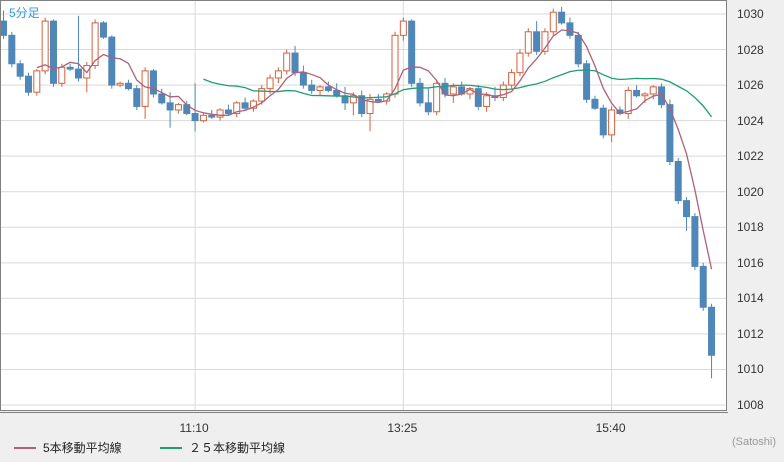 The width and height of the screenshot is (784, 462). What do you see at coordinates (750, 405) in the screenshot?
I see `y-axis-tick-label: 1008` at bounding box center [750, 405].